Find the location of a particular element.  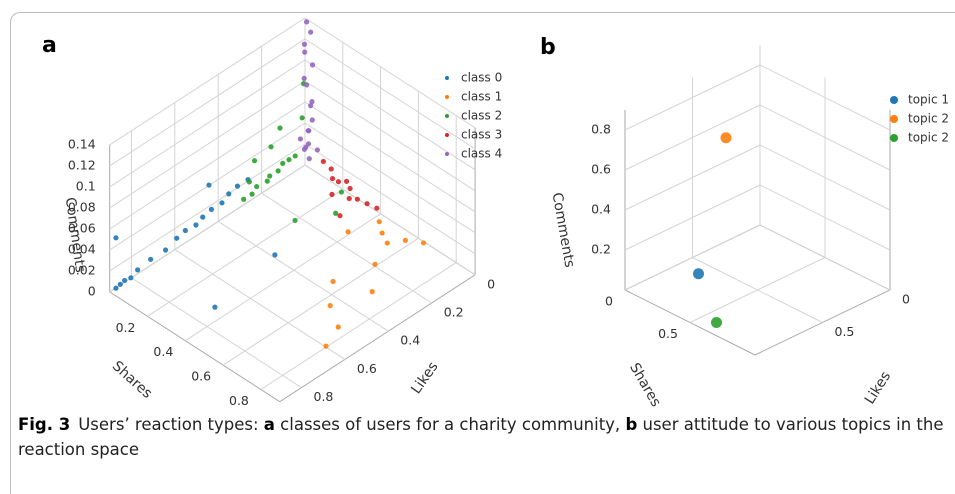

y-tick-label: 0.8 is located at coordinates (239, 400).